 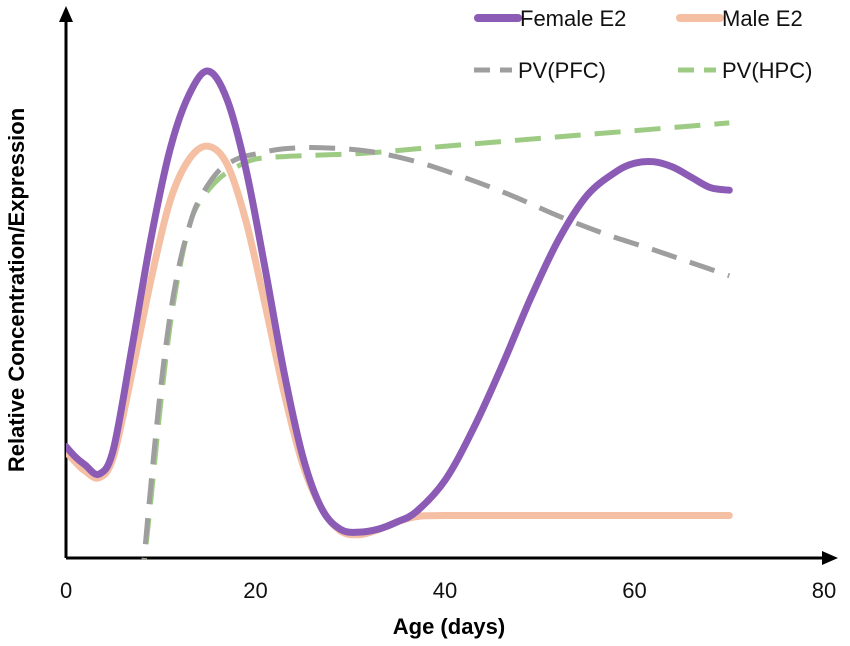 What do you see at coordinates (445, 590) in the screenshot?
I see `x-tick-label: 40` at bounding box center [445, 590].